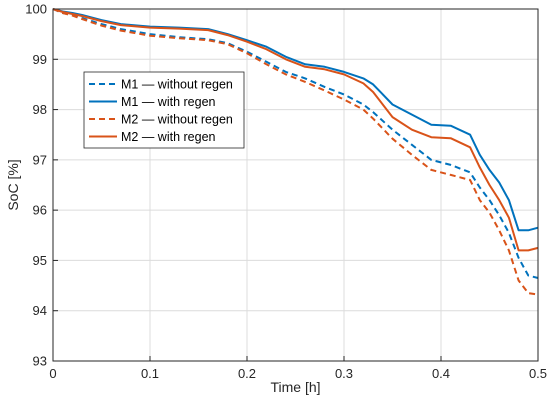 This screenshot has height=403, width=550. What do you see at coordinates (177, 120) in the screenshot?
I see `legend-label: M2 — without regen` at bounding box center [177, 120].